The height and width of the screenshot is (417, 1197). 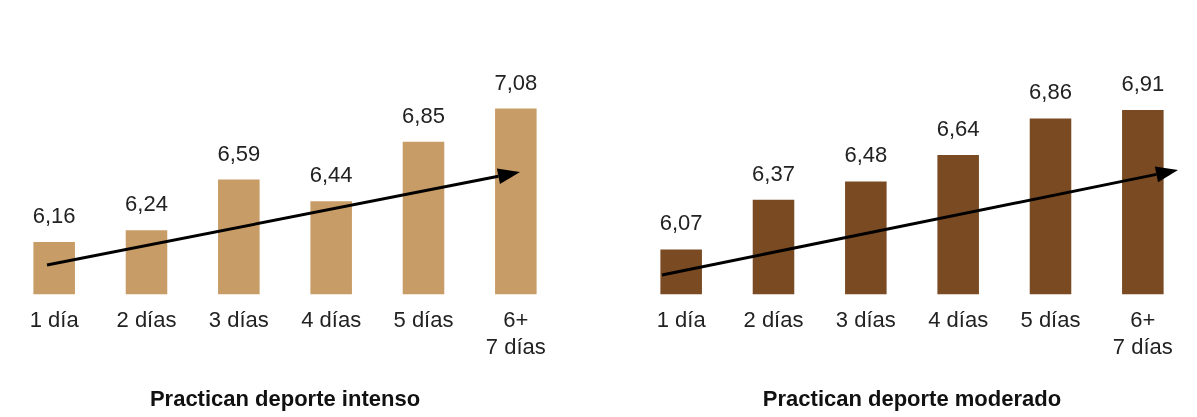 What do you see at coordinates (866, 155) in the screenshot?
I see `data-label: 6,48` at bounding box center [866, 155].